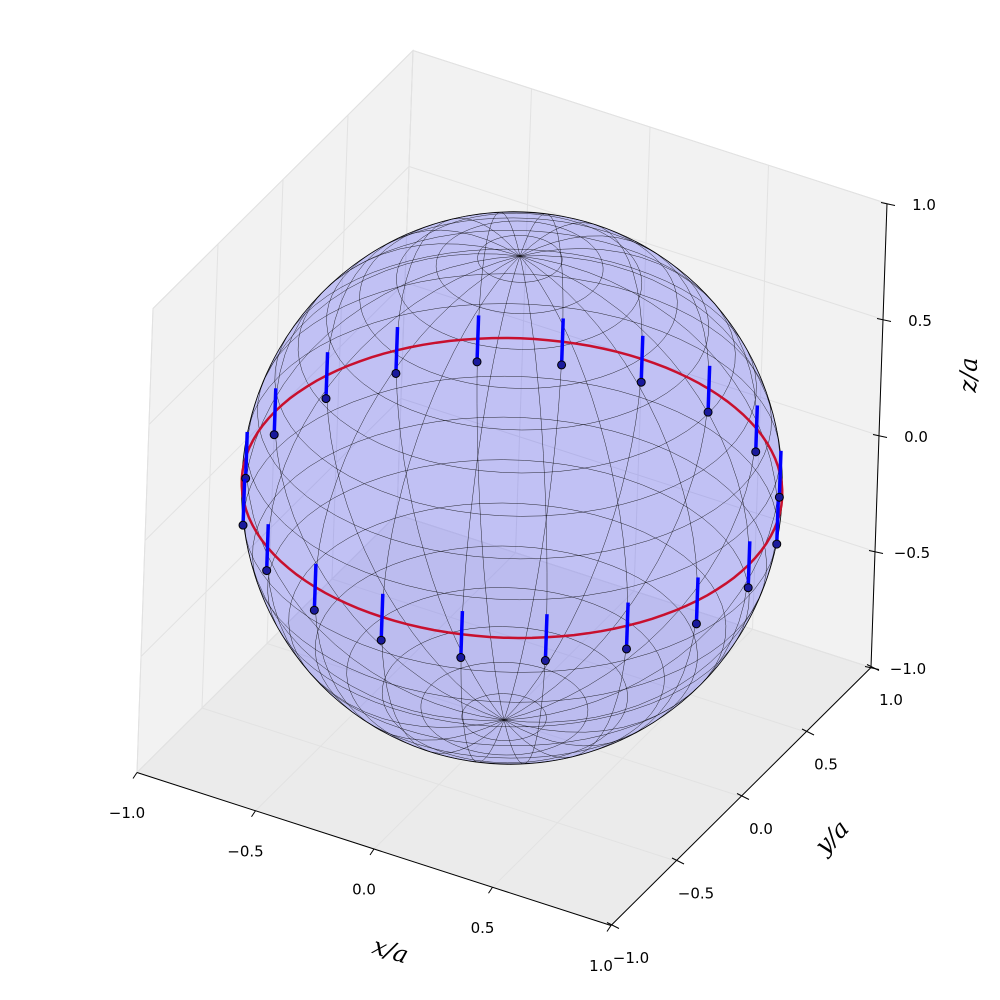 The width and height of the screenshot is (1000, 1000). I want to click on x-tick-label: 0.0, so click(364, 890).